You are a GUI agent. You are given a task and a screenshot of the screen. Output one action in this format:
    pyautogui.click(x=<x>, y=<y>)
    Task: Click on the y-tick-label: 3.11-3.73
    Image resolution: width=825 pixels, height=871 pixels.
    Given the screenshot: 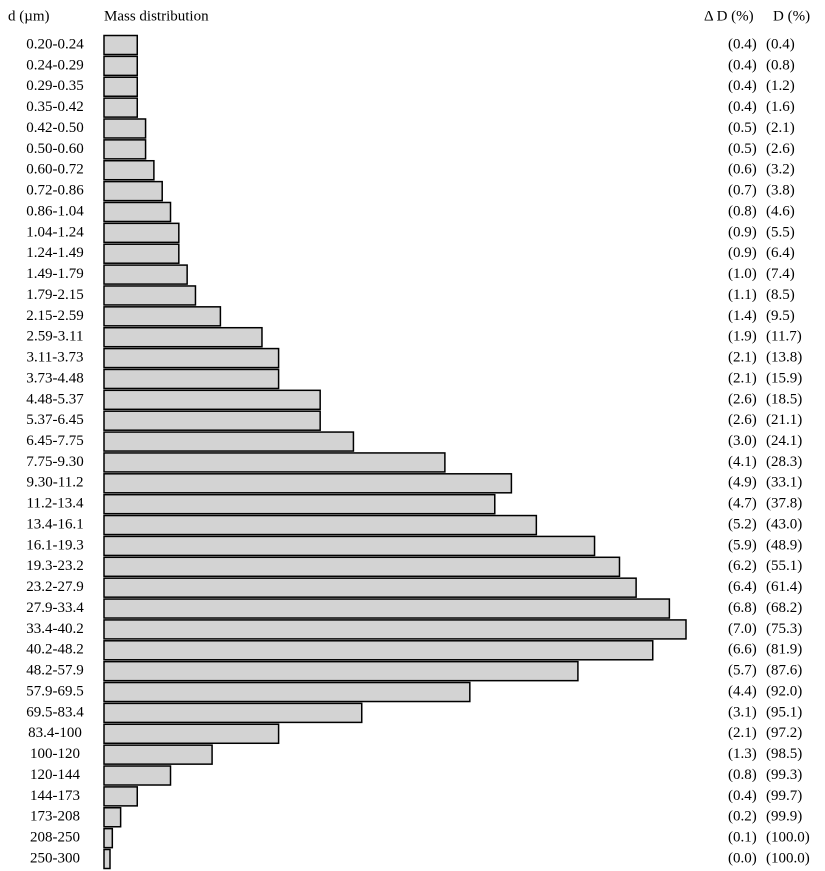 What is the action you would take?
    pyautogui.click(x=55, y=358)
    